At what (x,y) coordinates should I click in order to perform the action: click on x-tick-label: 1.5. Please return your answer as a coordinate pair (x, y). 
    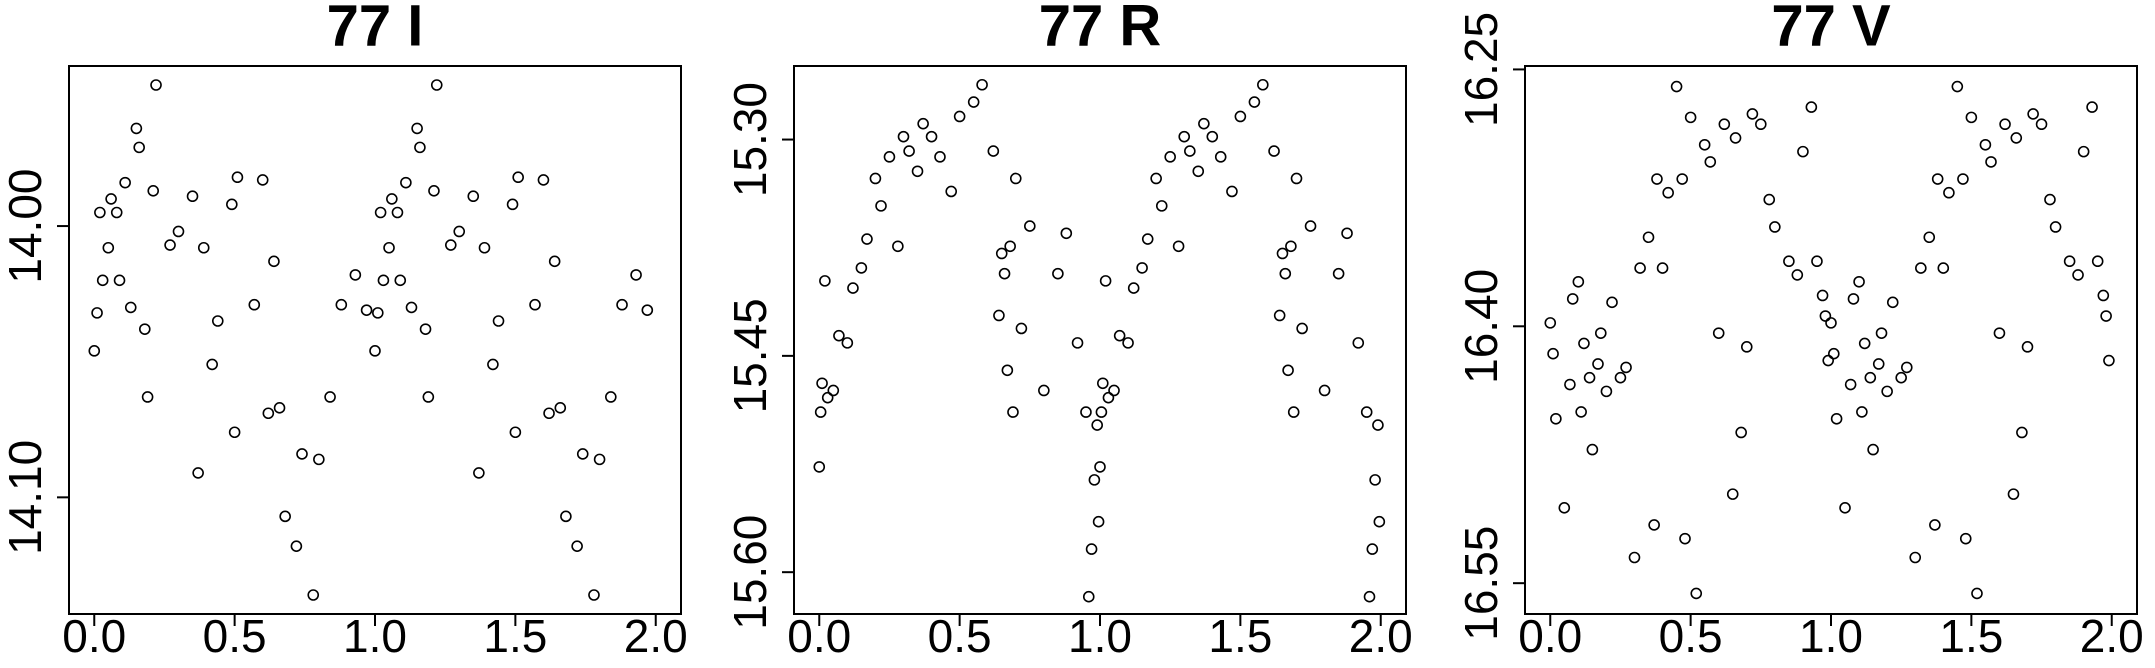
    Looking at the image, I should click on (1240, 636).